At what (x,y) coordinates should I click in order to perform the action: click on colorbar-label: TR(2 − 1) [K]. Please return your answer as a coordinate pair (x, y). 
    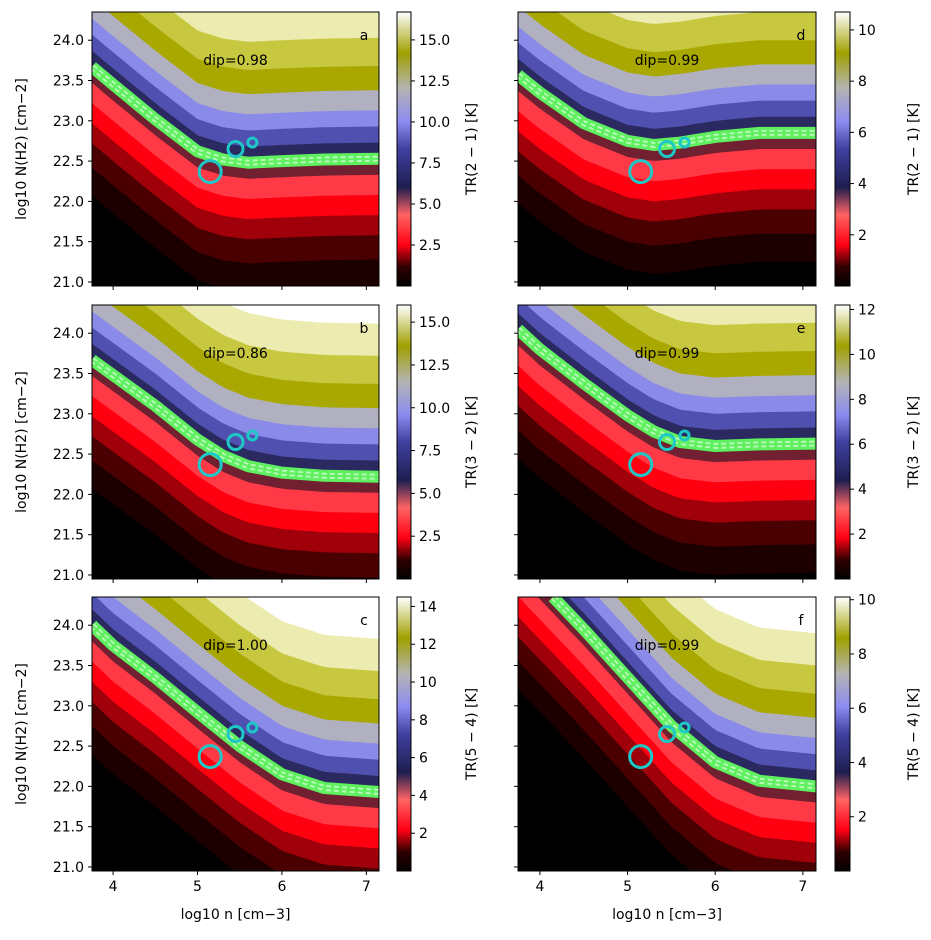
    Looking at the image, I should click on (914, 149).